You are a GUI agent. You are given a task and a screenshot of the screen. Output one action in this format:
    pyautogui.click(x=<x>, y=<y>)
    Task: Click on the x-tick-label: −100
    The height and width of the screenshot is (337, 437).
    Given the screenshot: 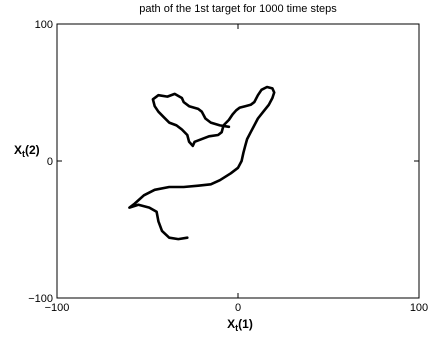 What is the action you would take?
    pyautogui.click(x=57, y=308)
    